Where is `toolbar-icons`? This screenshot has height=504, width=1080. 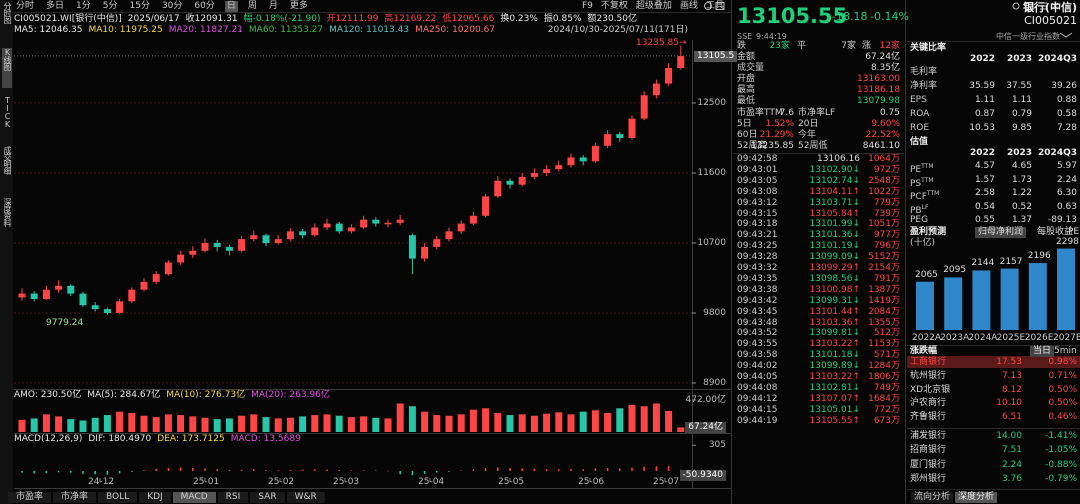
toolbar-icons is located at coordinates (888, 20).